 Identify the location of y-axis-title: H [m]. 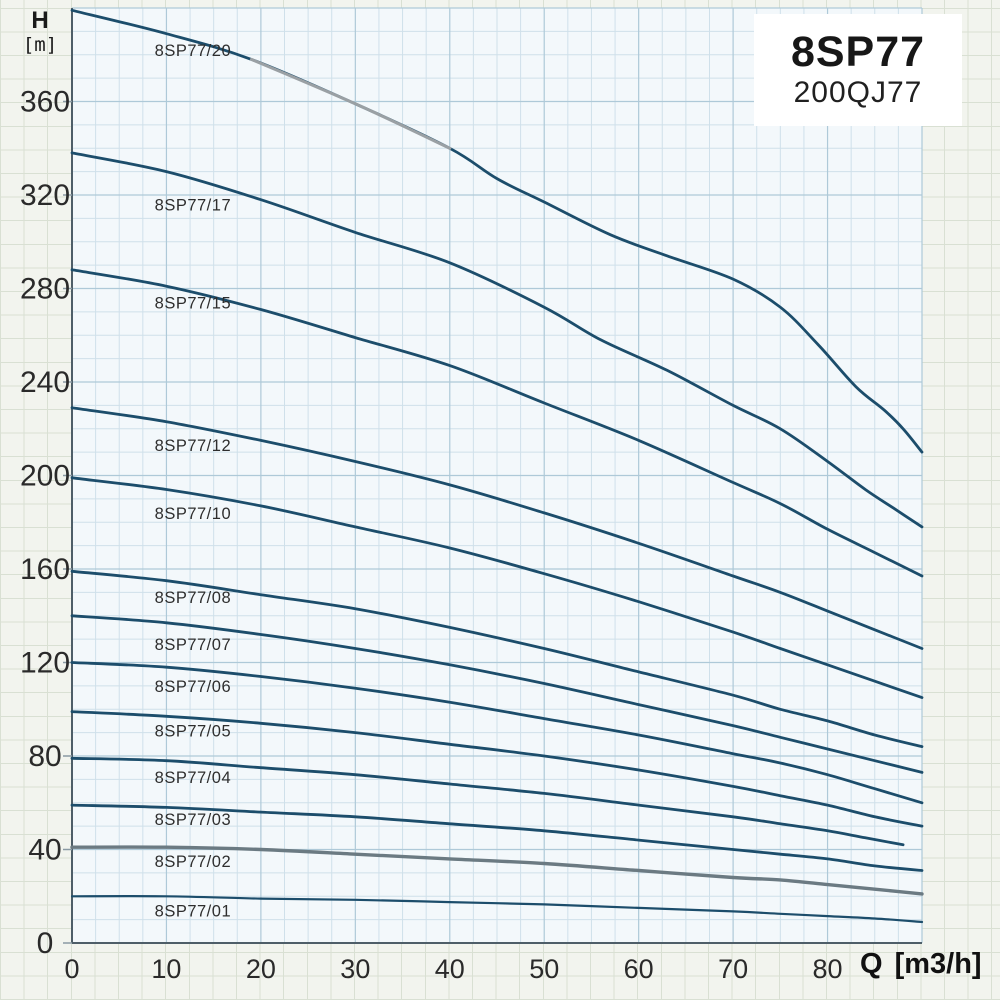
(40, 32).